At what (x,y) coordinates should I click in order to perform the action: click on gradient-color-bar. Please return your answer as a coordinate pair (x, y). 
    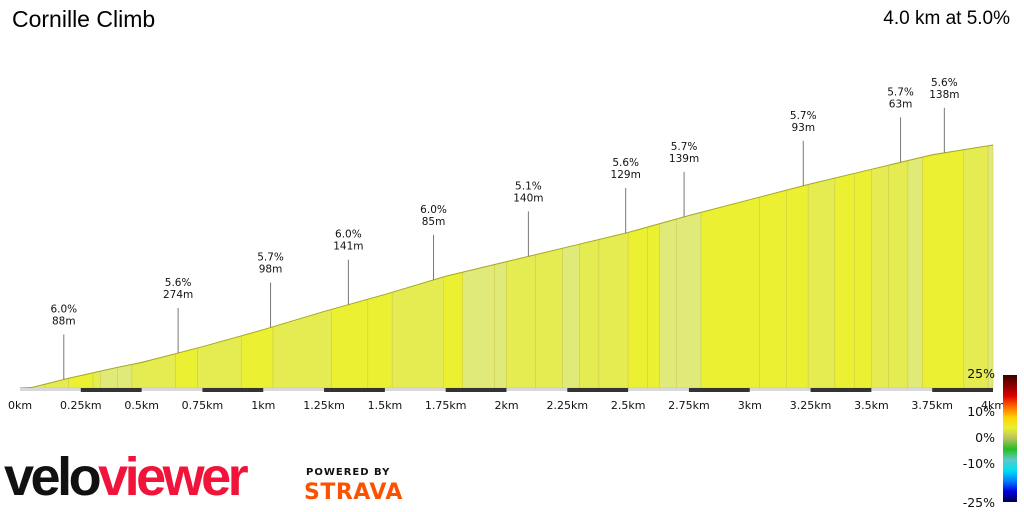
    Looking at the image, I should click on (1010, 438).